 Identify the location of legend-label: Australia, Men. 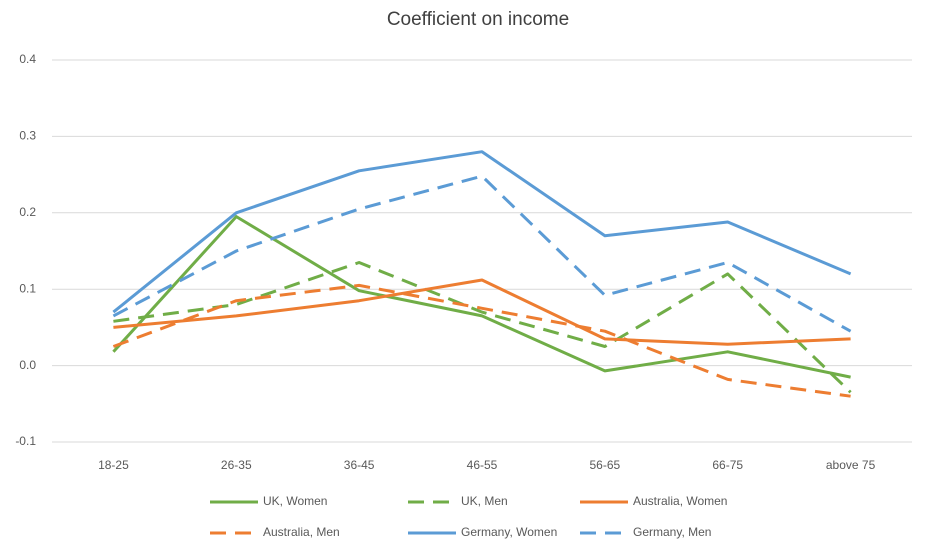
(301, 532).